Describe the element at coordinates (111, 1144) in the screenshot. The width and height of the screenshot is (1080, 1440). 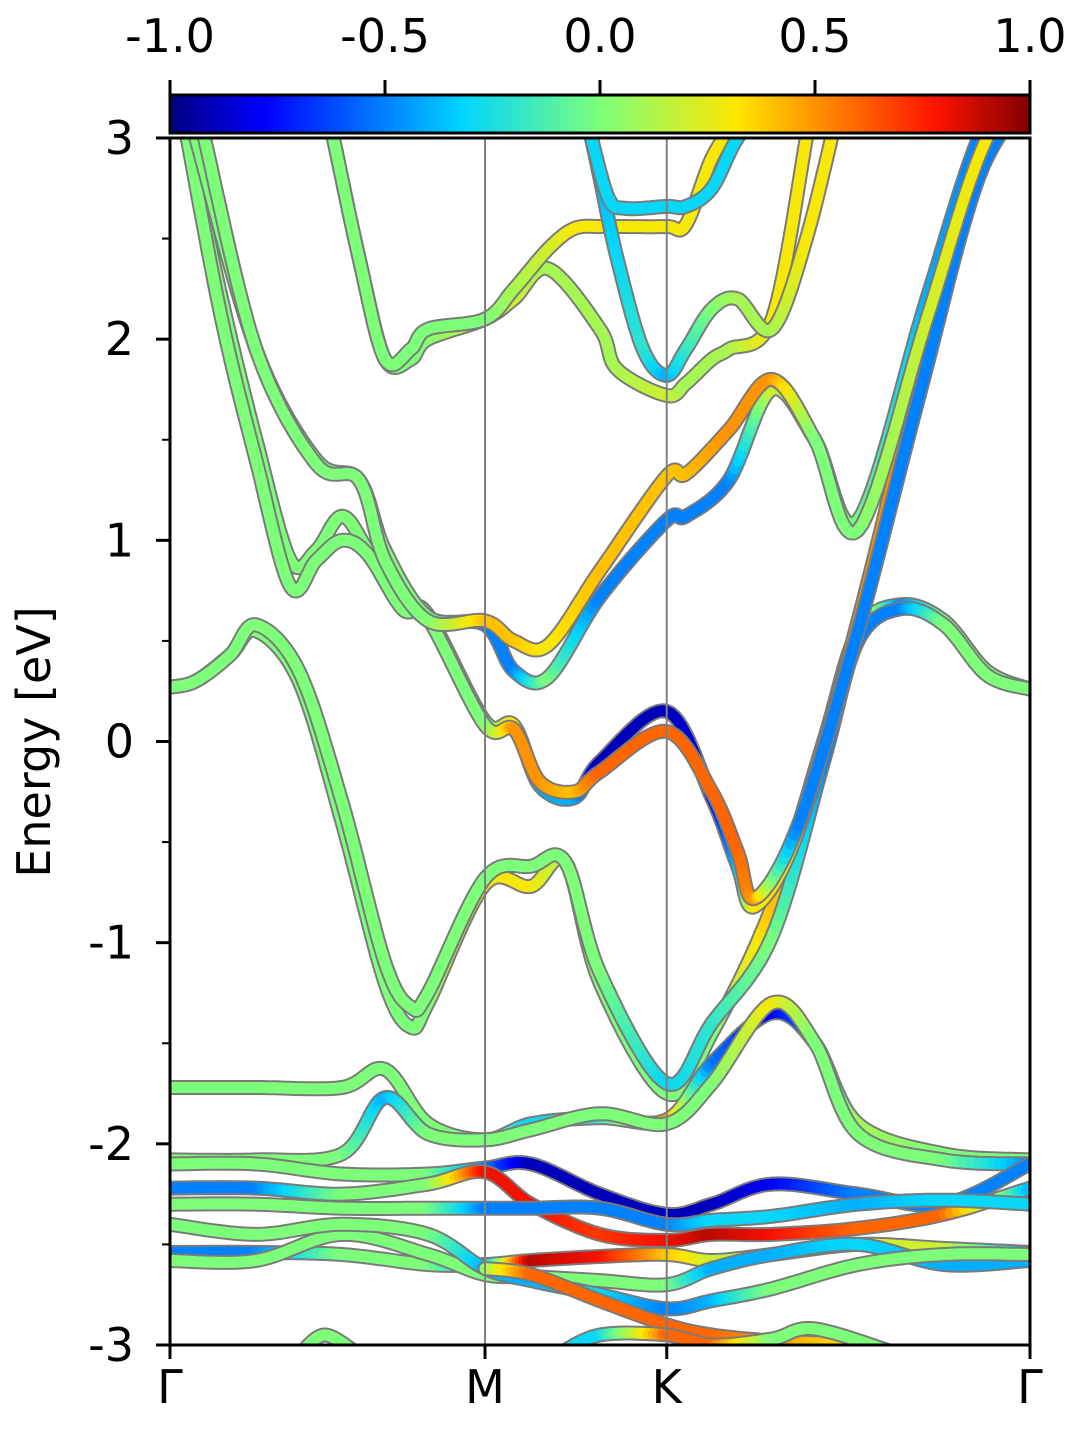
I see `y-tick-label: -2` at that location.